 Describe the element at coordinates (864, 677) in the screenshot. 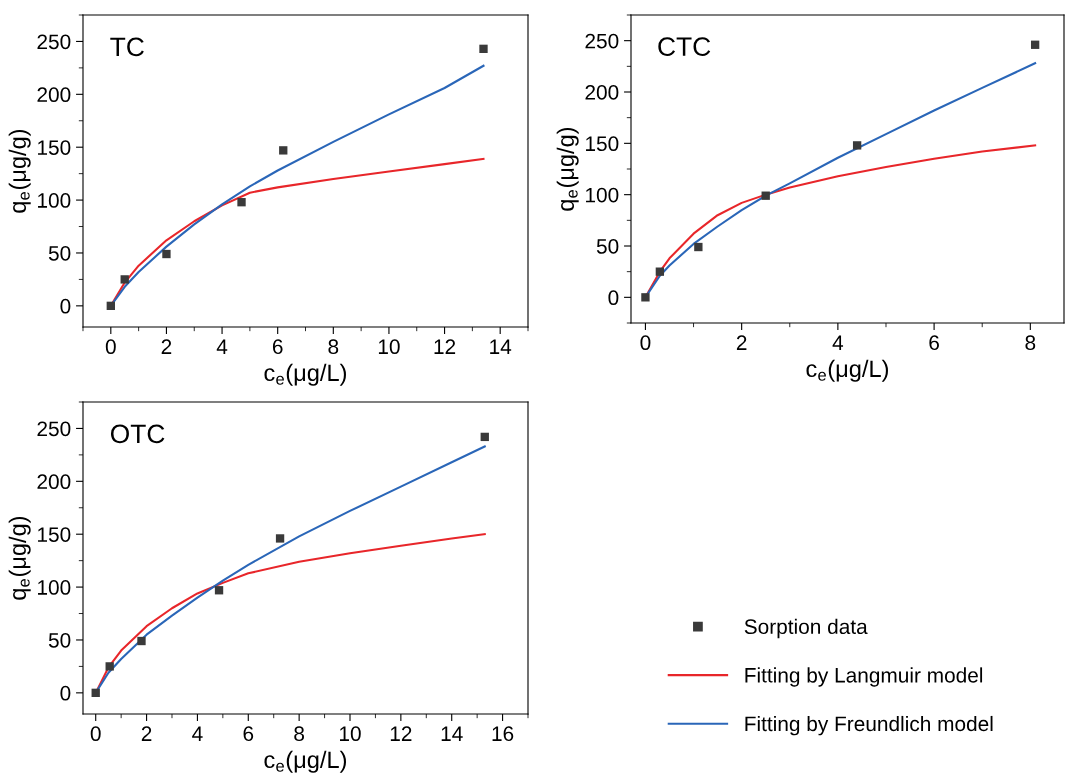

I see `legend-label: Fitting by Langmuir model` at that location.